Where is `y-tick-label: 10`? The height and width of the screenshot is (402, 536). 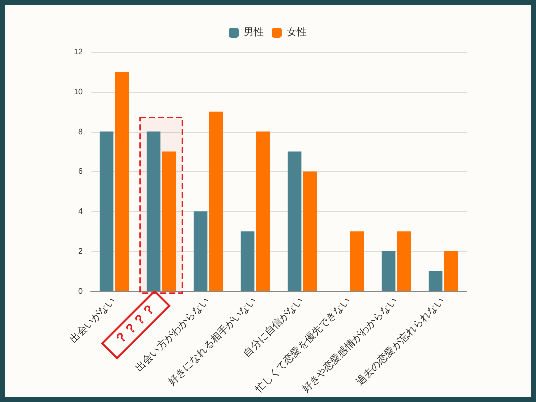
y-tick-label: 10 is located at coordinates (79, 91).